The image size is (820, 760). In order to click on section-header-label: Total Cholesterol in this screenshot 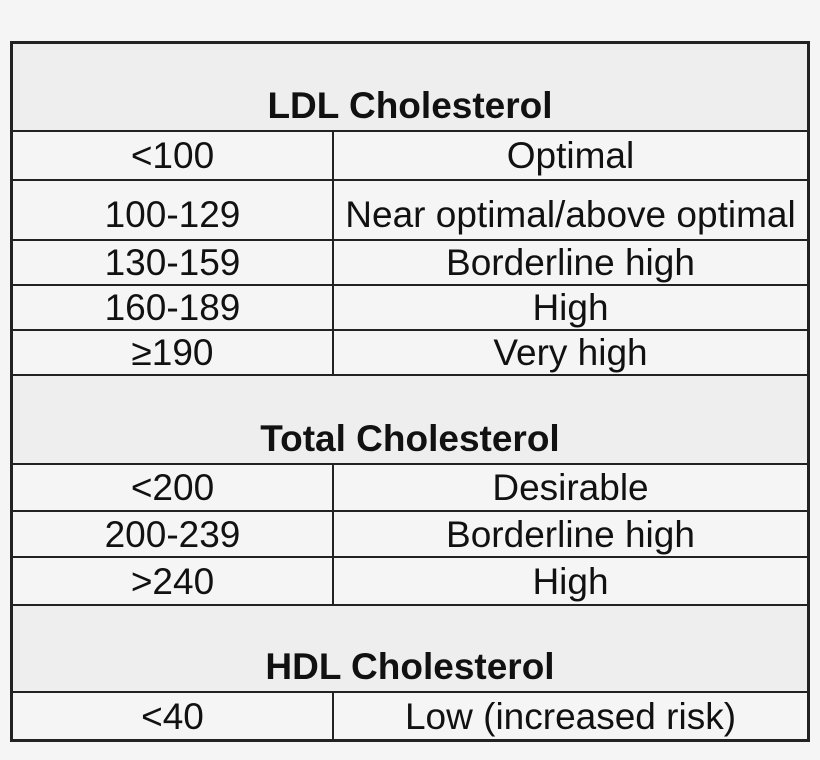, I will do `click(410, 438)`.